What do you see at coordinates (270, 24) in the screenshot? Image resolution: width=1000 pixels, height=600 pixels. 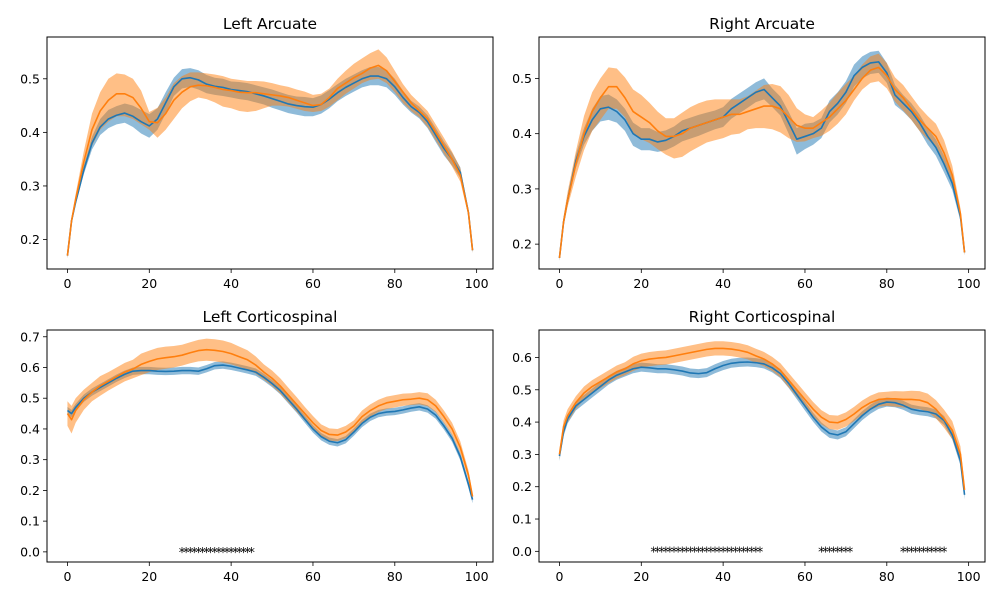 I see `panel-title: Left Arcuate` at bounding box center [270, 24].